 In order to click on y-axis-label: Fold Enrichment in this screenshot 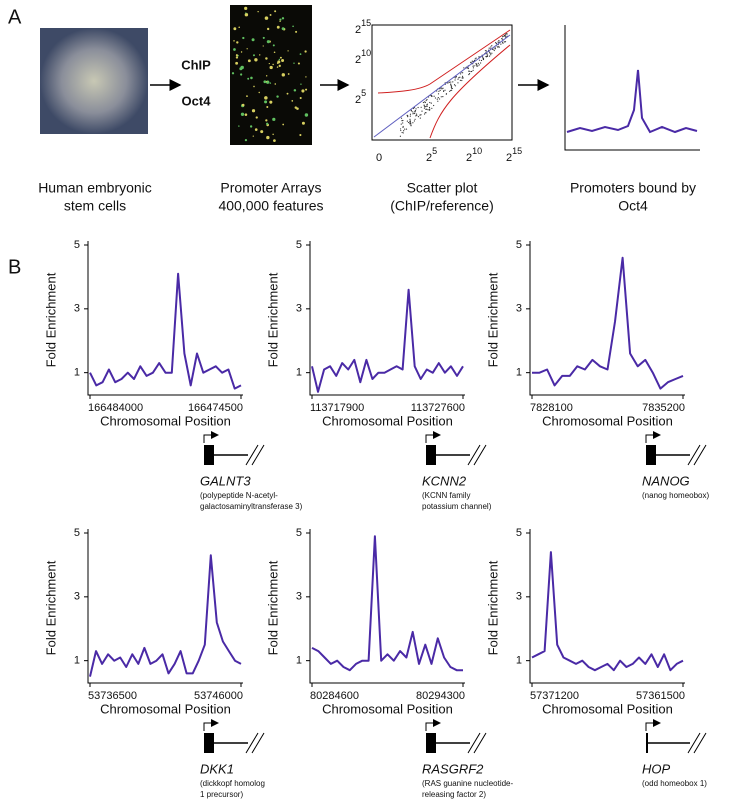, I will do `click(272, 319)`.